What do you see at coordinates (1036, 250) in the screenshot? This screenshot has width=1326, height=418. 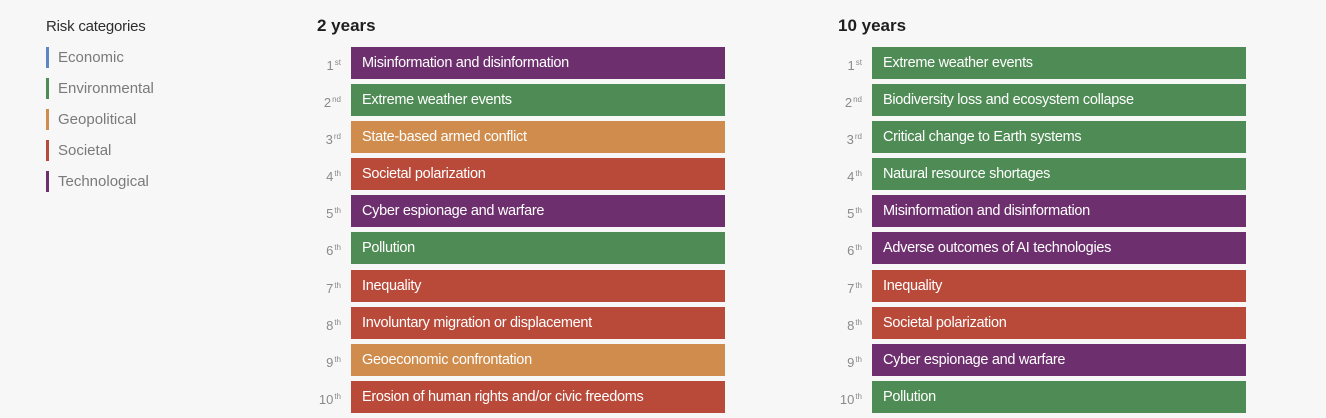 I see `ranking-row: 6th Adverse outcomes of AI technologies` at bounding box center [1036, 250].